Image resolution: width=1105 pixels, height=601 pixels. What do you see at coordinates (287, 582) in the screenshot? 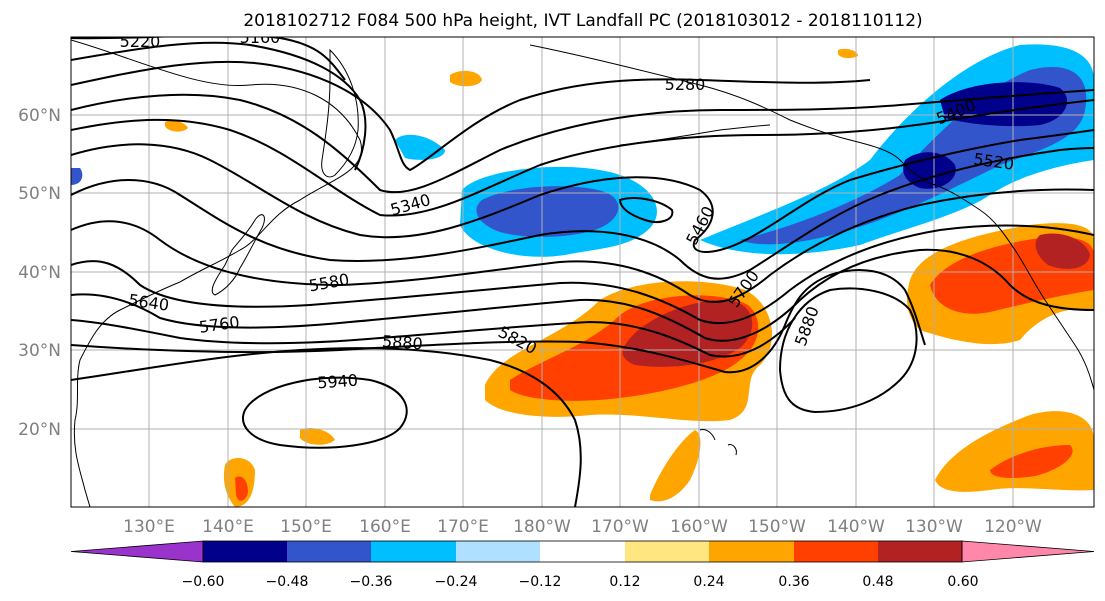
I see `colorbar-tick-label: −0.48` at bounding box center [287, 582].